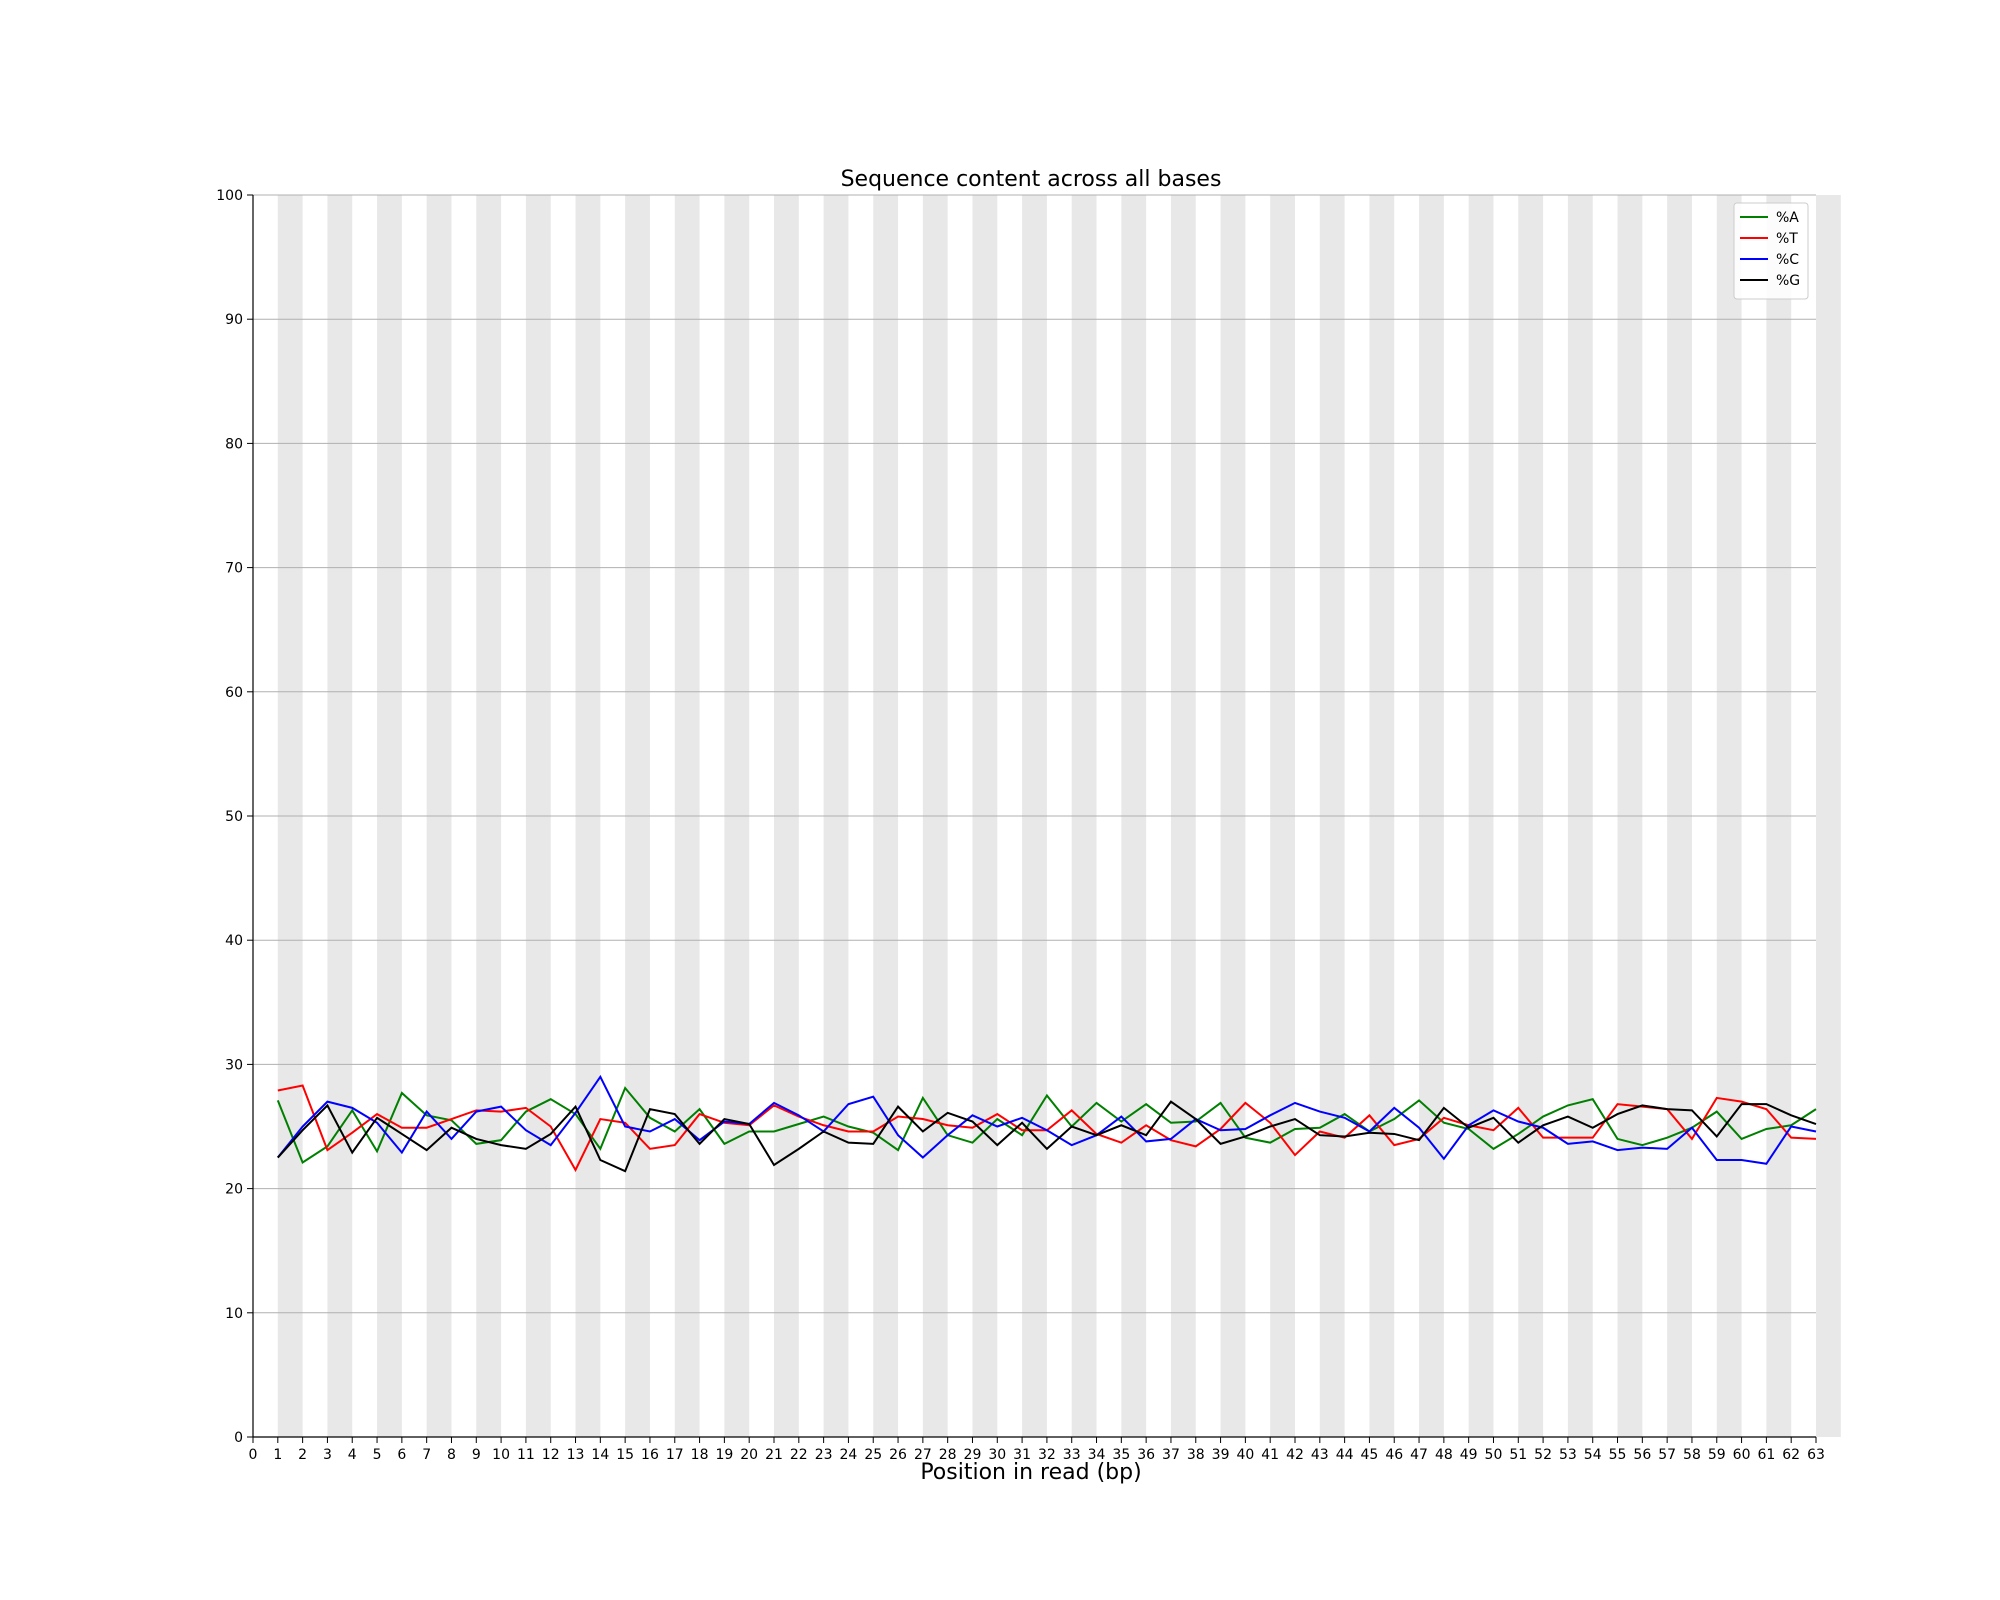  I want to click on x-tick-label-46: 46, so click(1394, 1455).